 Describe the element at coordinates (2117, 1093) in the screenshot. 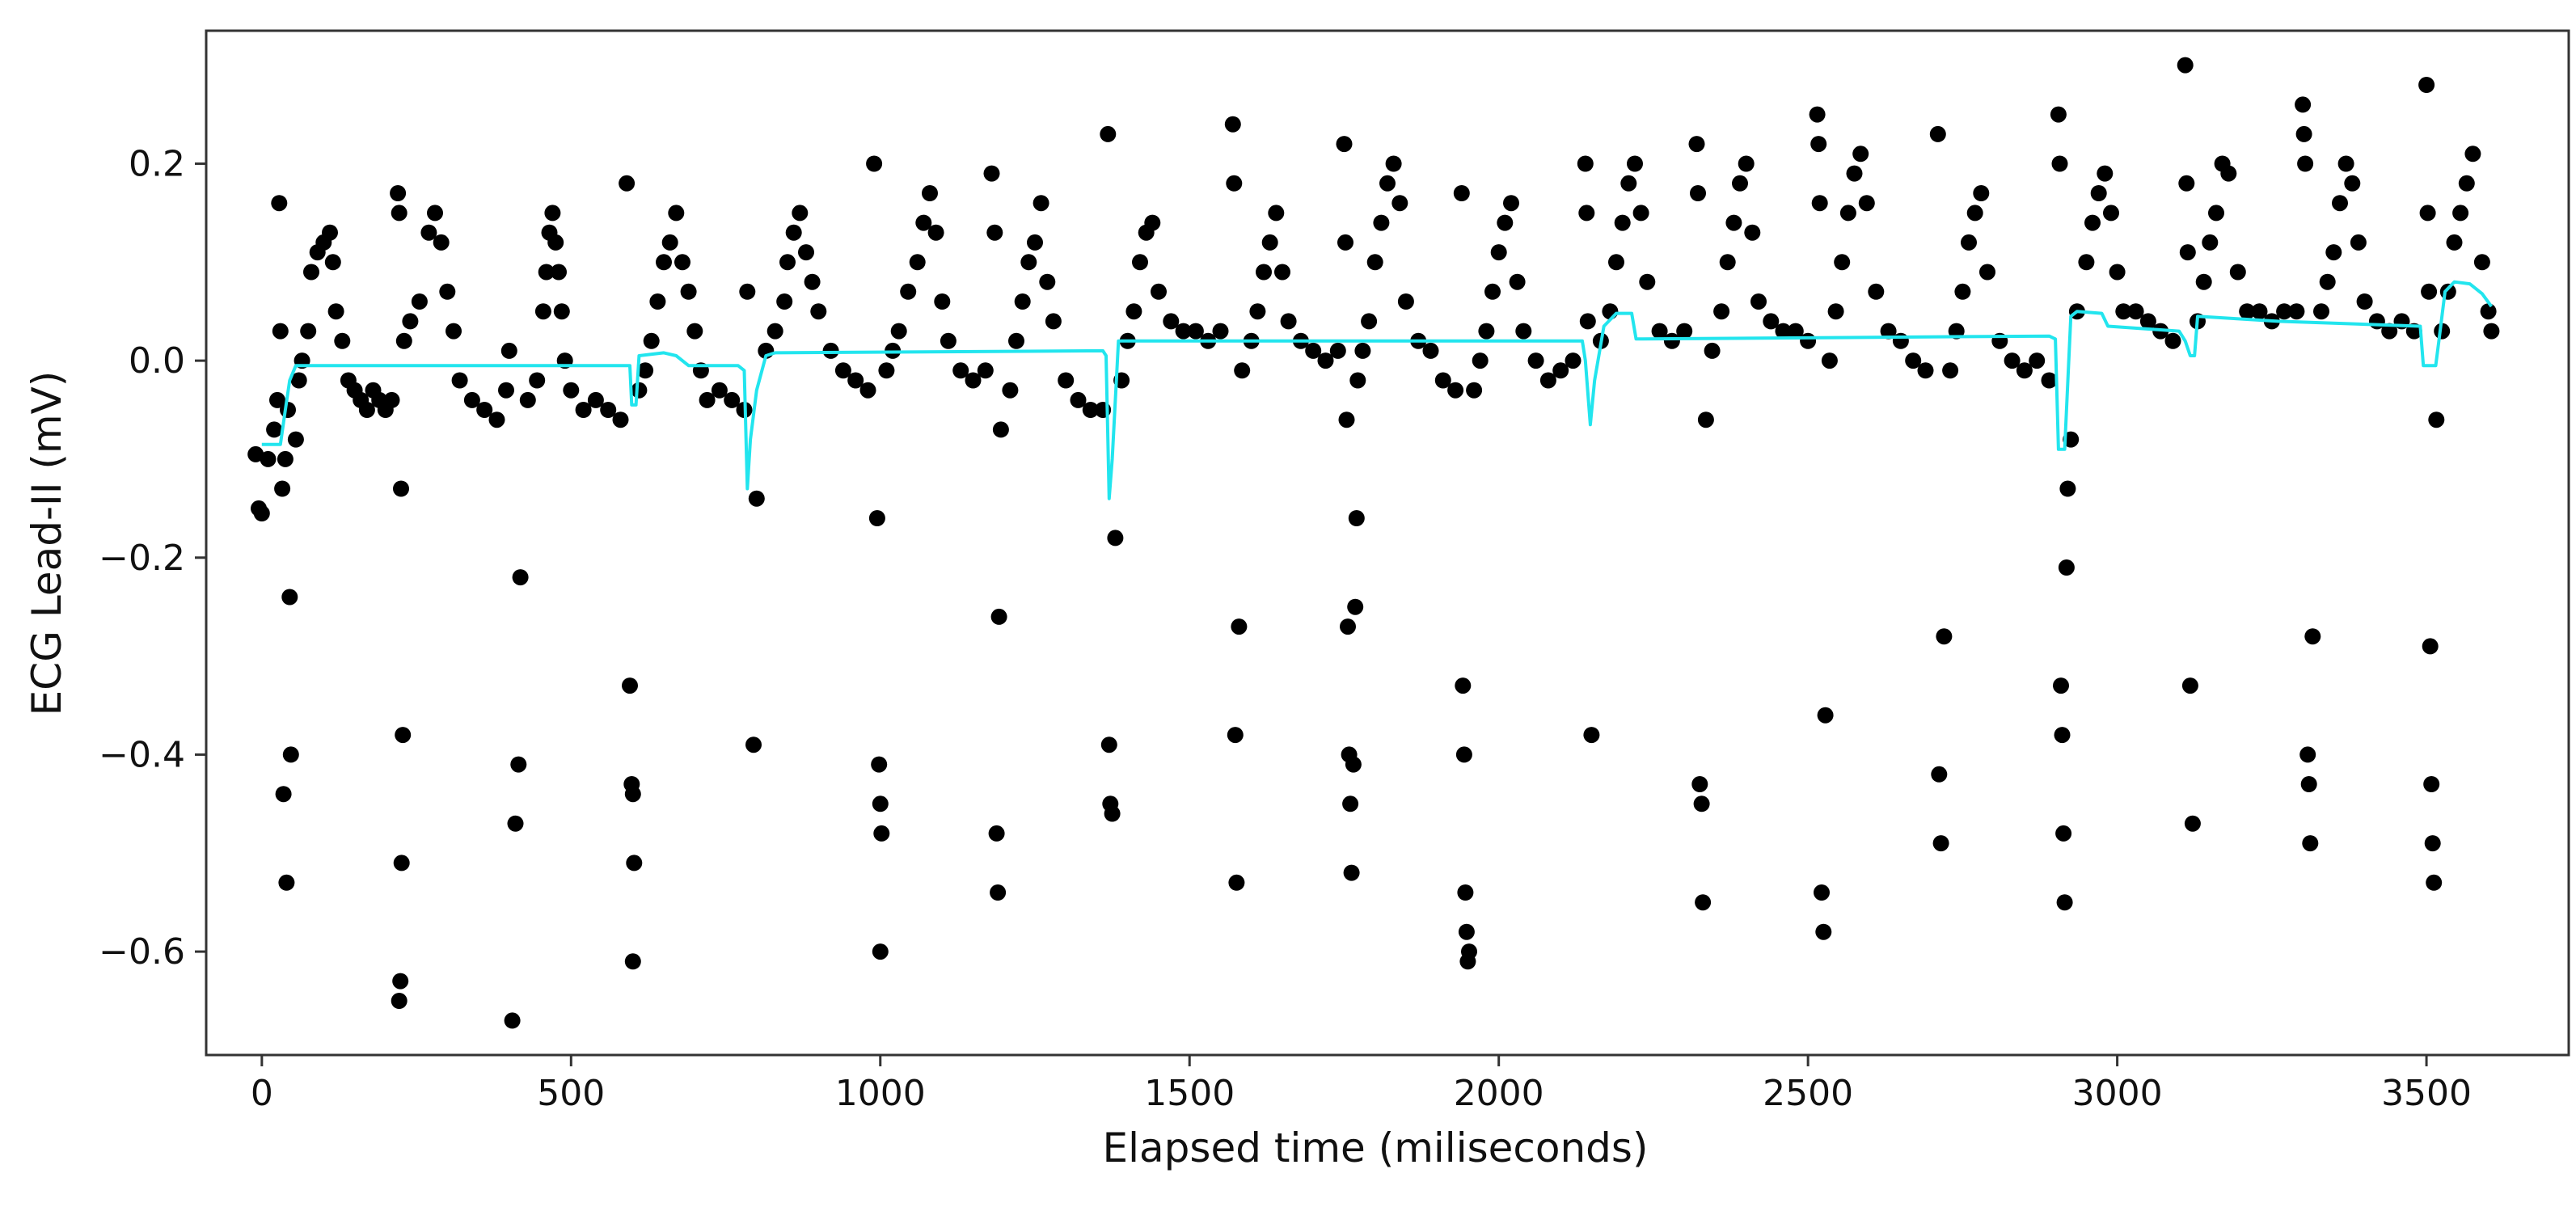

I see `x-tick-label: 3000` at that location.